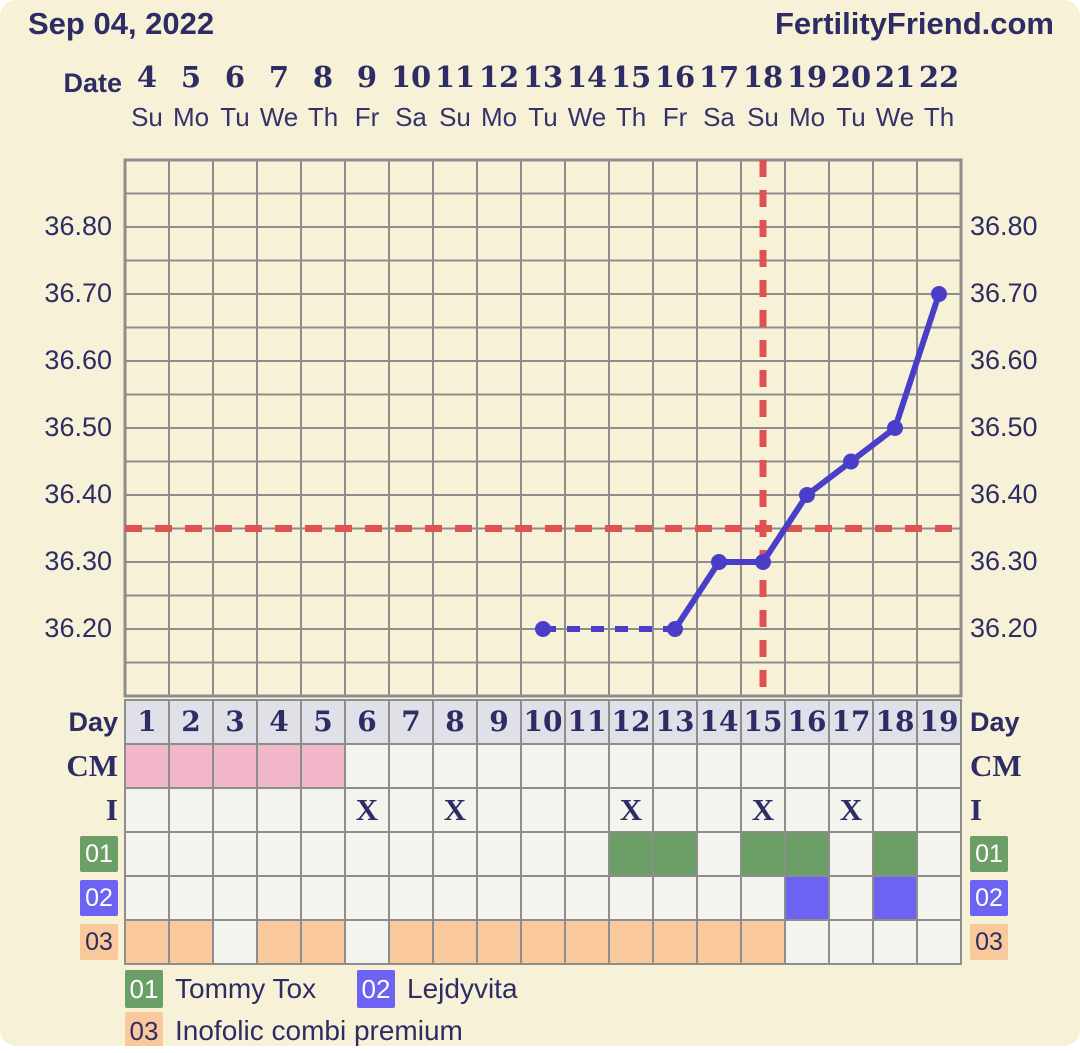 The width and height of the screenshot is (1080, 1053). Describe the element at coordinates (895, 722) in the screenshot. I see `day-cell: 18` at that location.